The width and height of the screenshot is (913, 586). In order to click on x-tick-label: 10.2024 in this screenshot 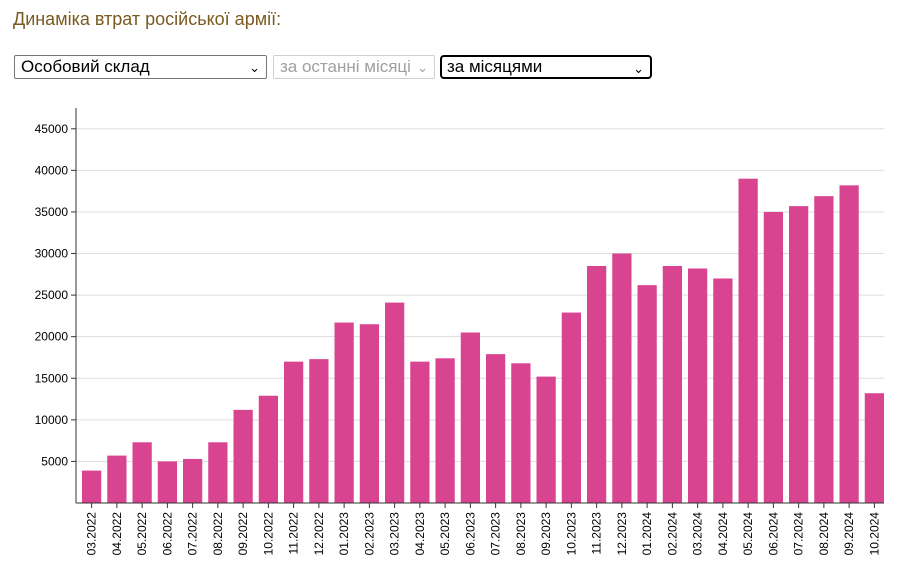, I will do `click(874, 534)`.